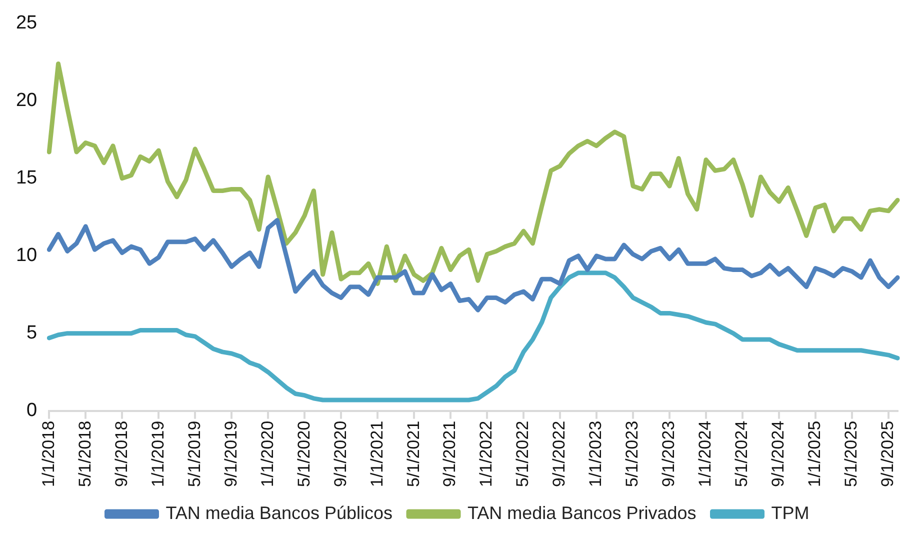 The image size is (920, 537). Describe the element at coordinates (450, 454) in the screenshot. I see `x-tick-label: 9/1/2021` at that location.